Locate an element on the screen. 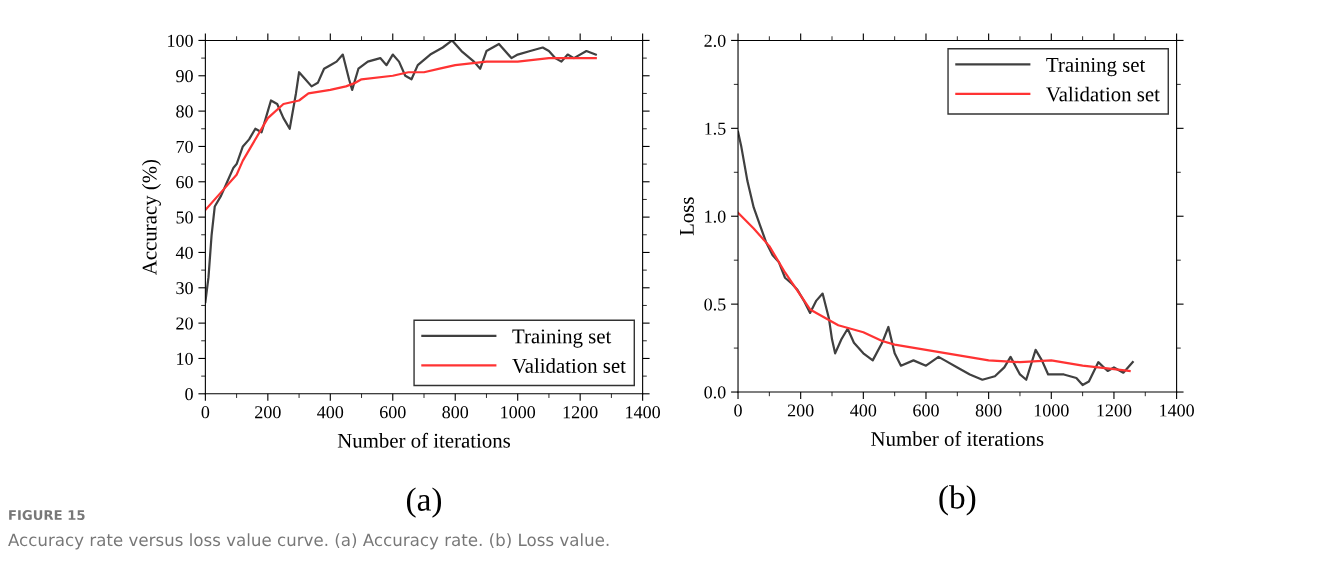 Image resolution: width=1325 pixels, height=586 pixels. y-tick-label: 80 is located at coordinates (184, 111).